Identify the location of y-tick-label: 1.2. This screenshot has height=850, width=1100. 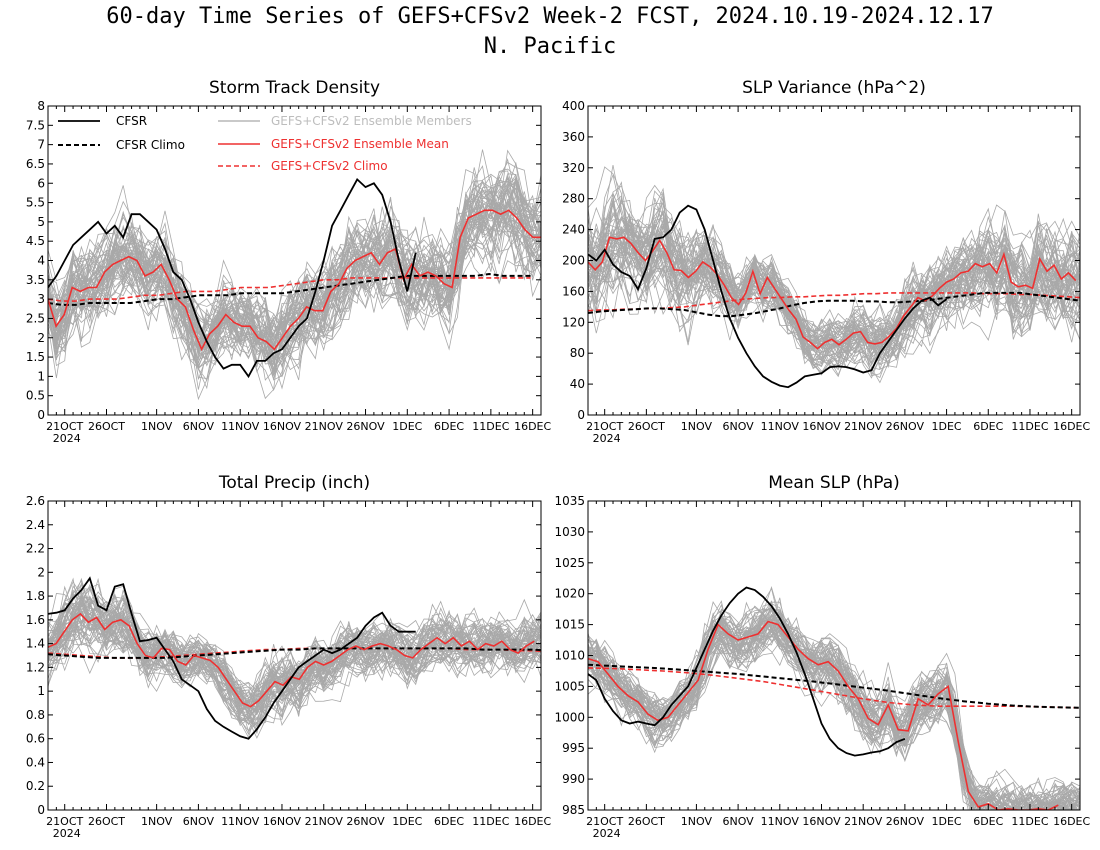
(35, 667).